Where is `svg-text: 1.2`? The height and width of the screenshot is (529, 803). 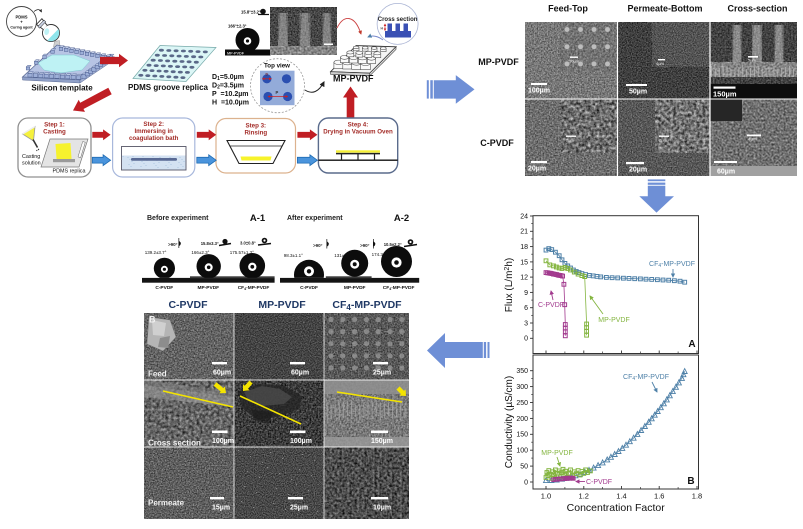 svg-text: 1.2 is located at coordinates (584, 496).